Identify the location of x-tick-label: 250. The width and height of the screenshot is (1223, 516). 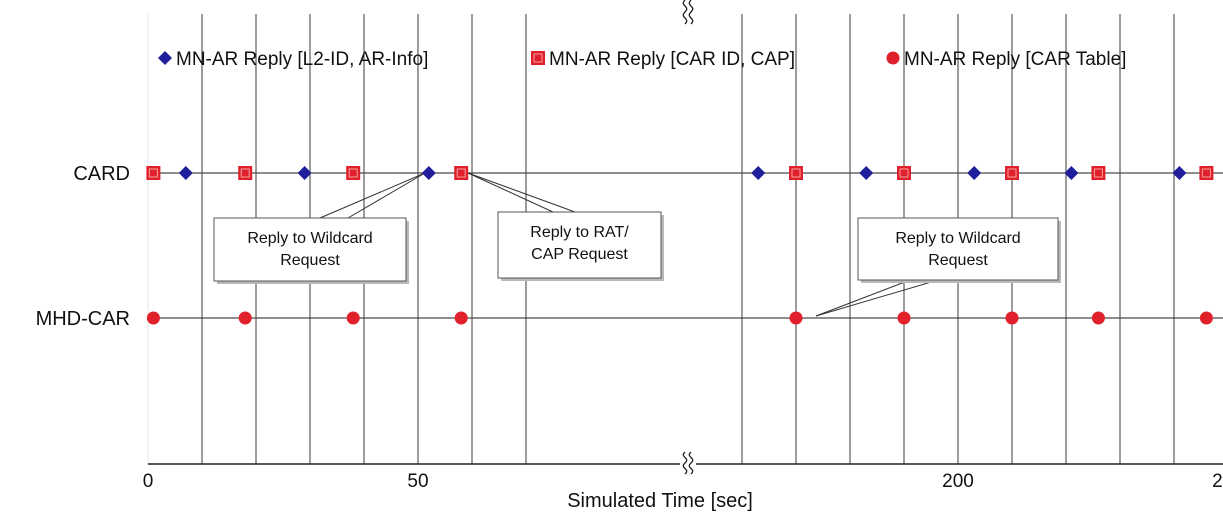
(1217, 481).